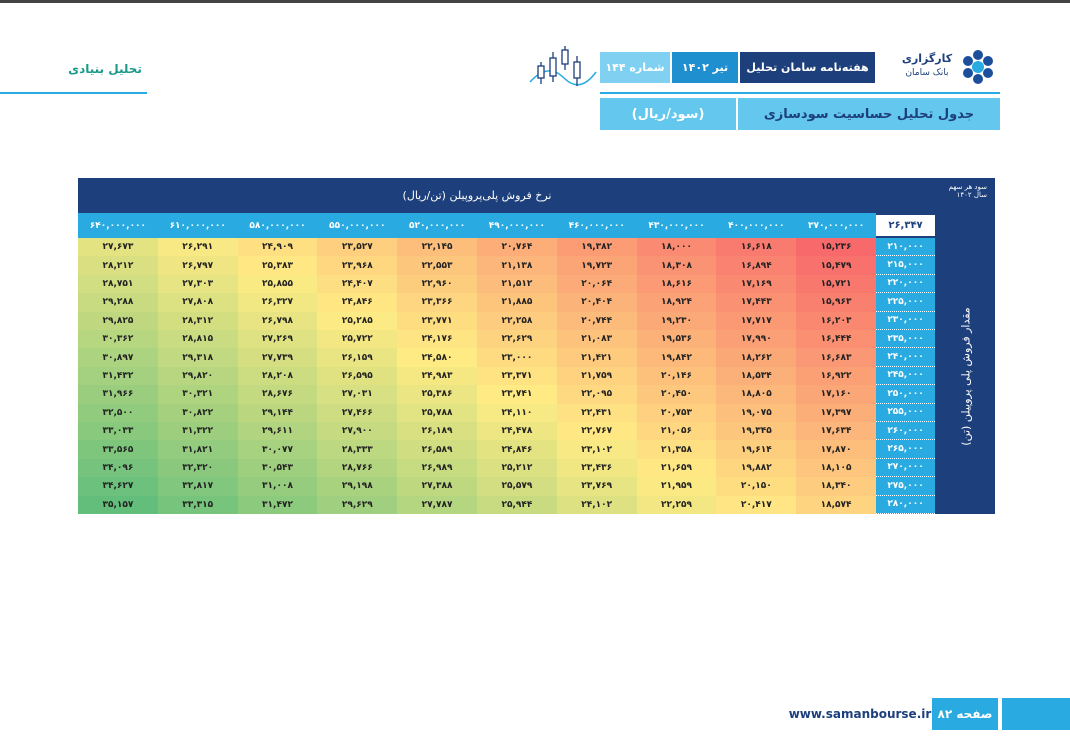 The image size is (1070, 756). I want to click on cell: ۲۶,۲۹۱, so click(197, 247).